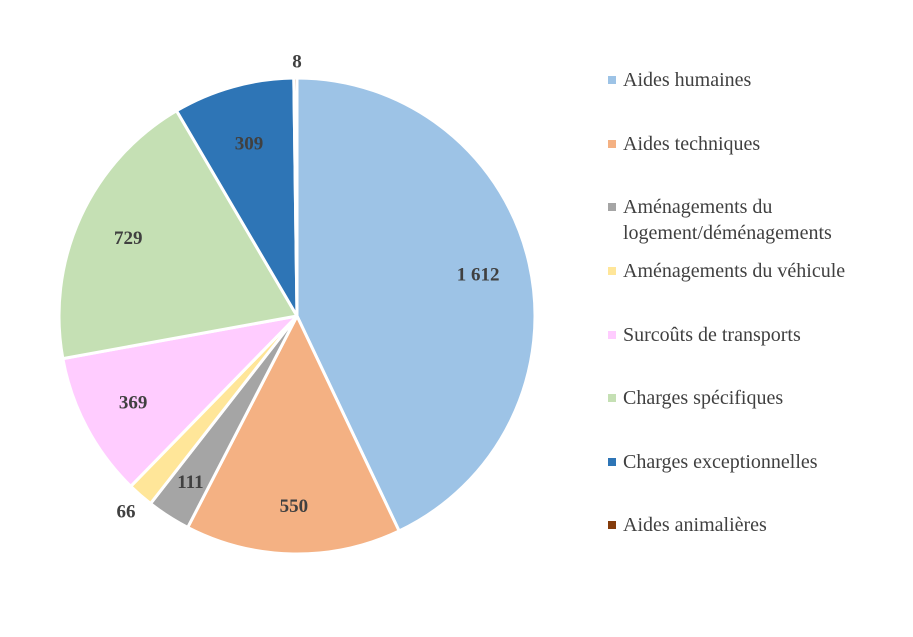 The width and height of the screenshot is (913, 637). I want to click on pie-slice-charges-specifiques, so click(178, 235).